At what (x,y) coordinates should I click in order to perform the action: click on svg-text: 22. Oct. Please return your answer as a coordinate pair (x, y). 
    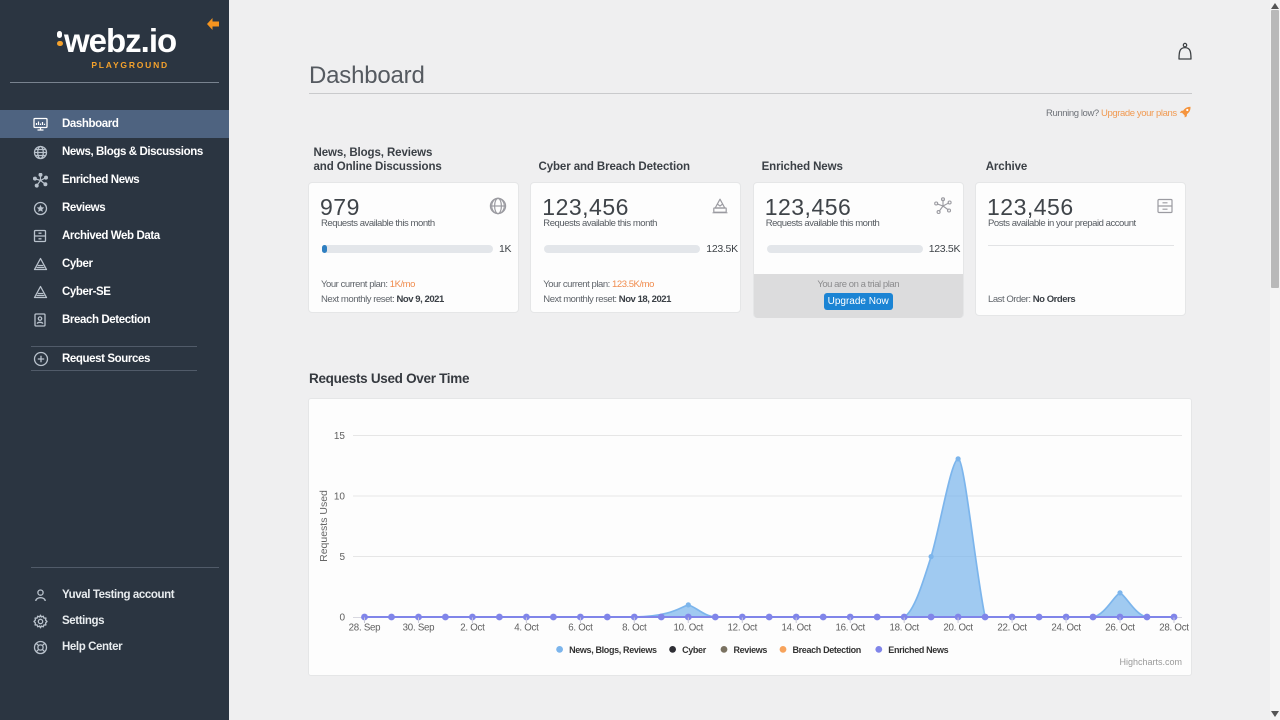
    Looking at the image, I should click on (1012, 628).